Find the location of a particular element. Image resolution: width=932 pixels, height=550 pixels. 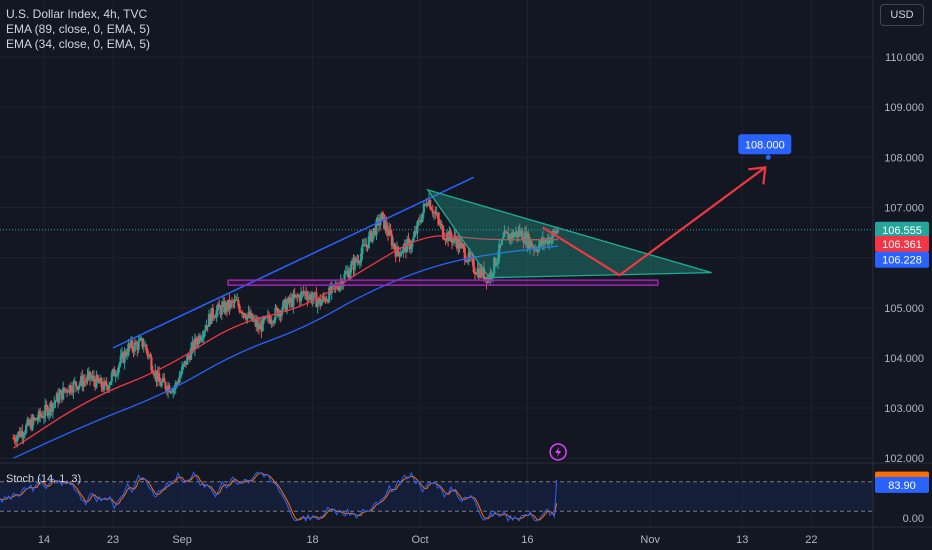

x-tick-label: Oct is located at coordinates (419, 540).